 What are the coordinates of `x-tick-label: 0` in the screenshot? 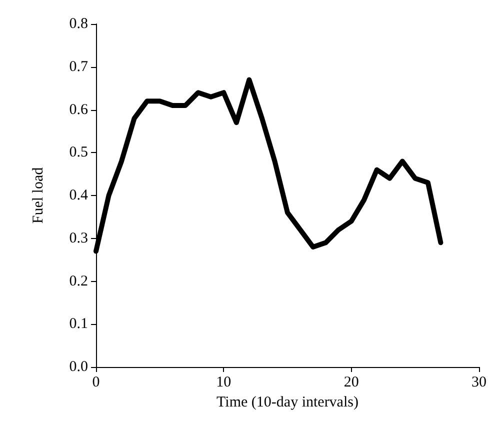 It's located at (96, 382).